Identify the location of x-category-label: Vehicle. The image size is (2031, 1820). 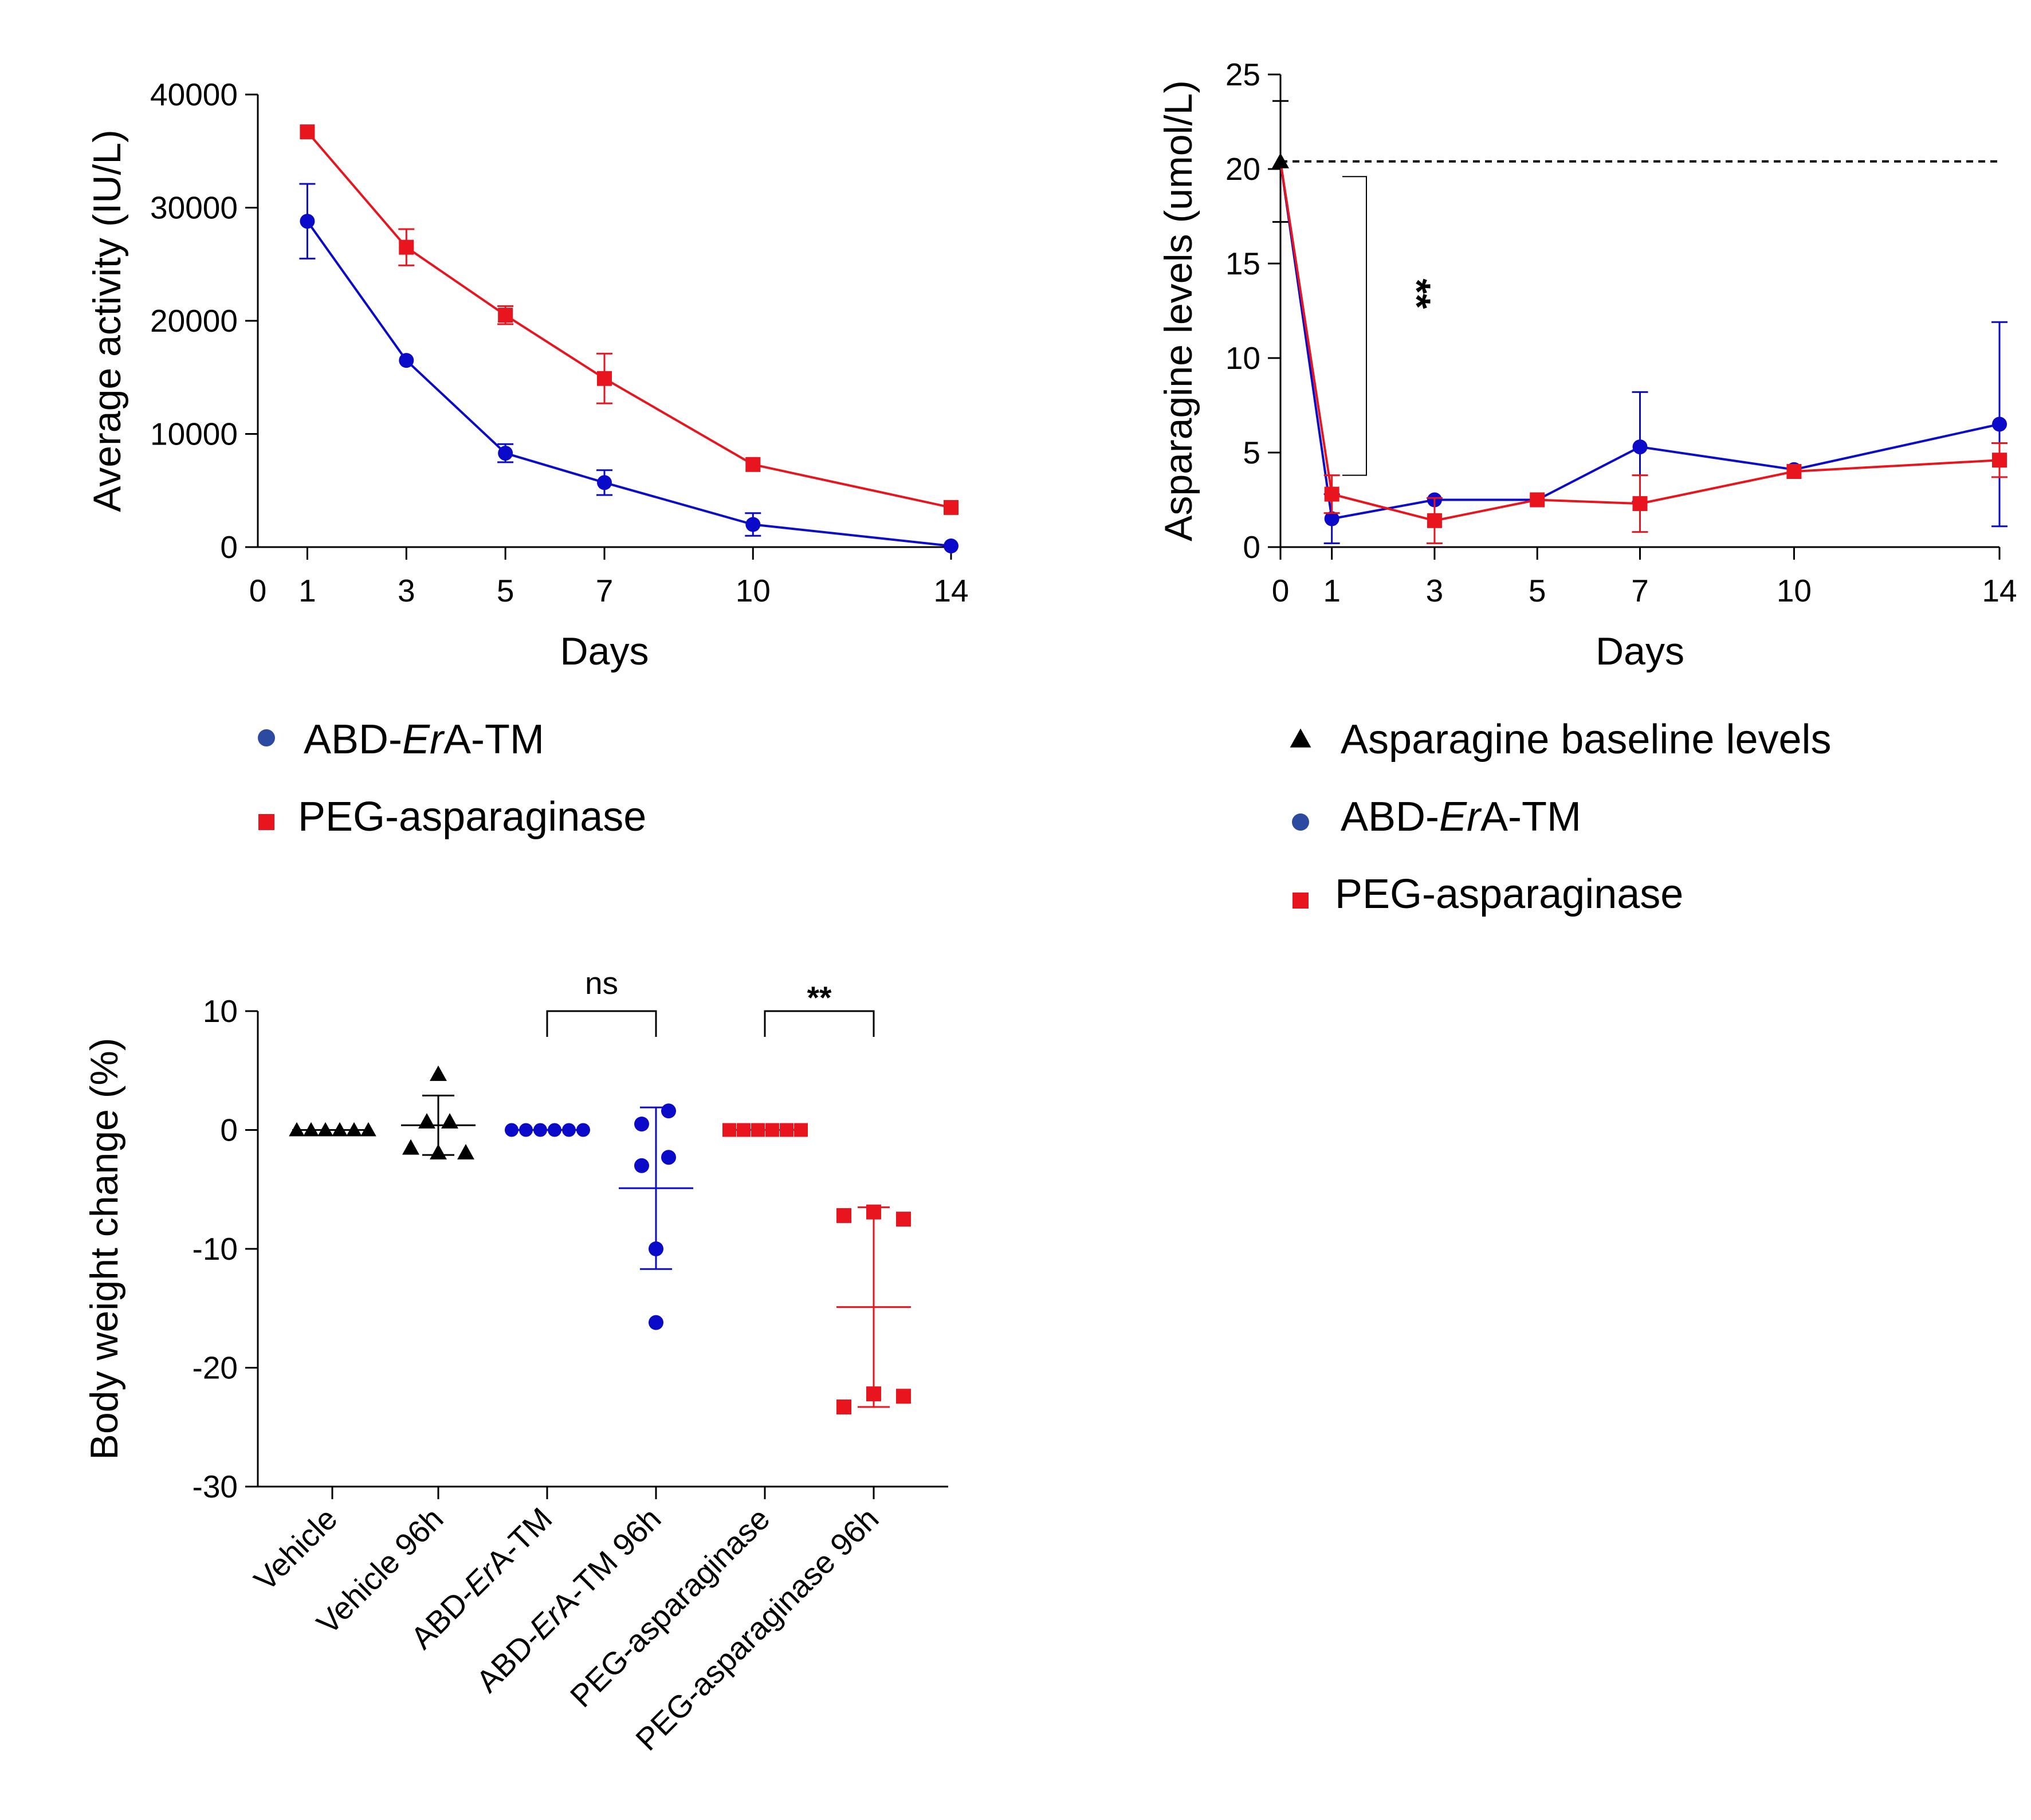
(295, 1549).